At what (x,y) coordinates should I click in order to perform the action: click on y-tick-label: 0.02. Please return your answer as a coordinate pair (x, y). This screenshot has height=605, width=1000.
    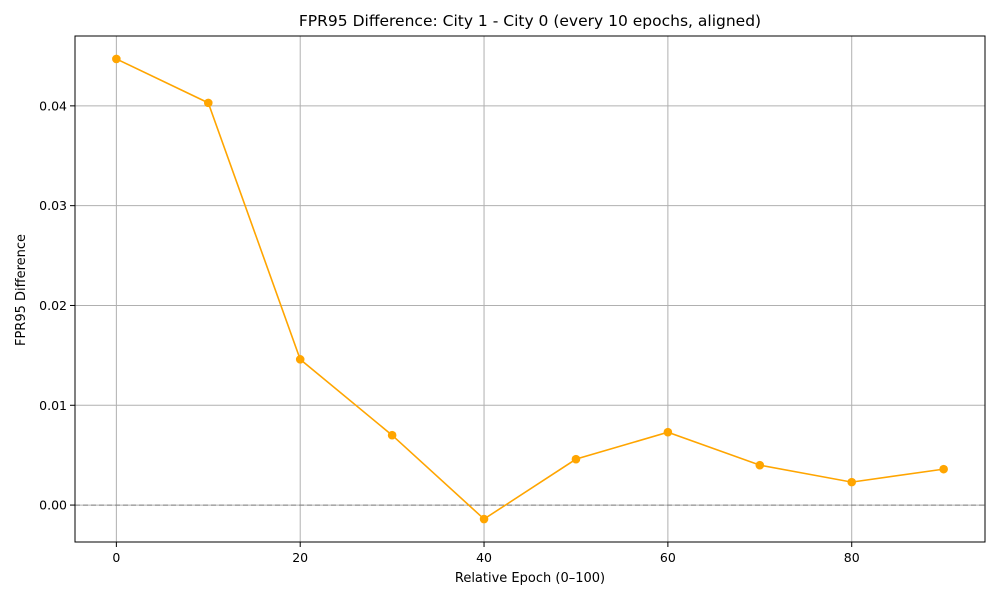
    Looking at the image, I should click on (53, 305).